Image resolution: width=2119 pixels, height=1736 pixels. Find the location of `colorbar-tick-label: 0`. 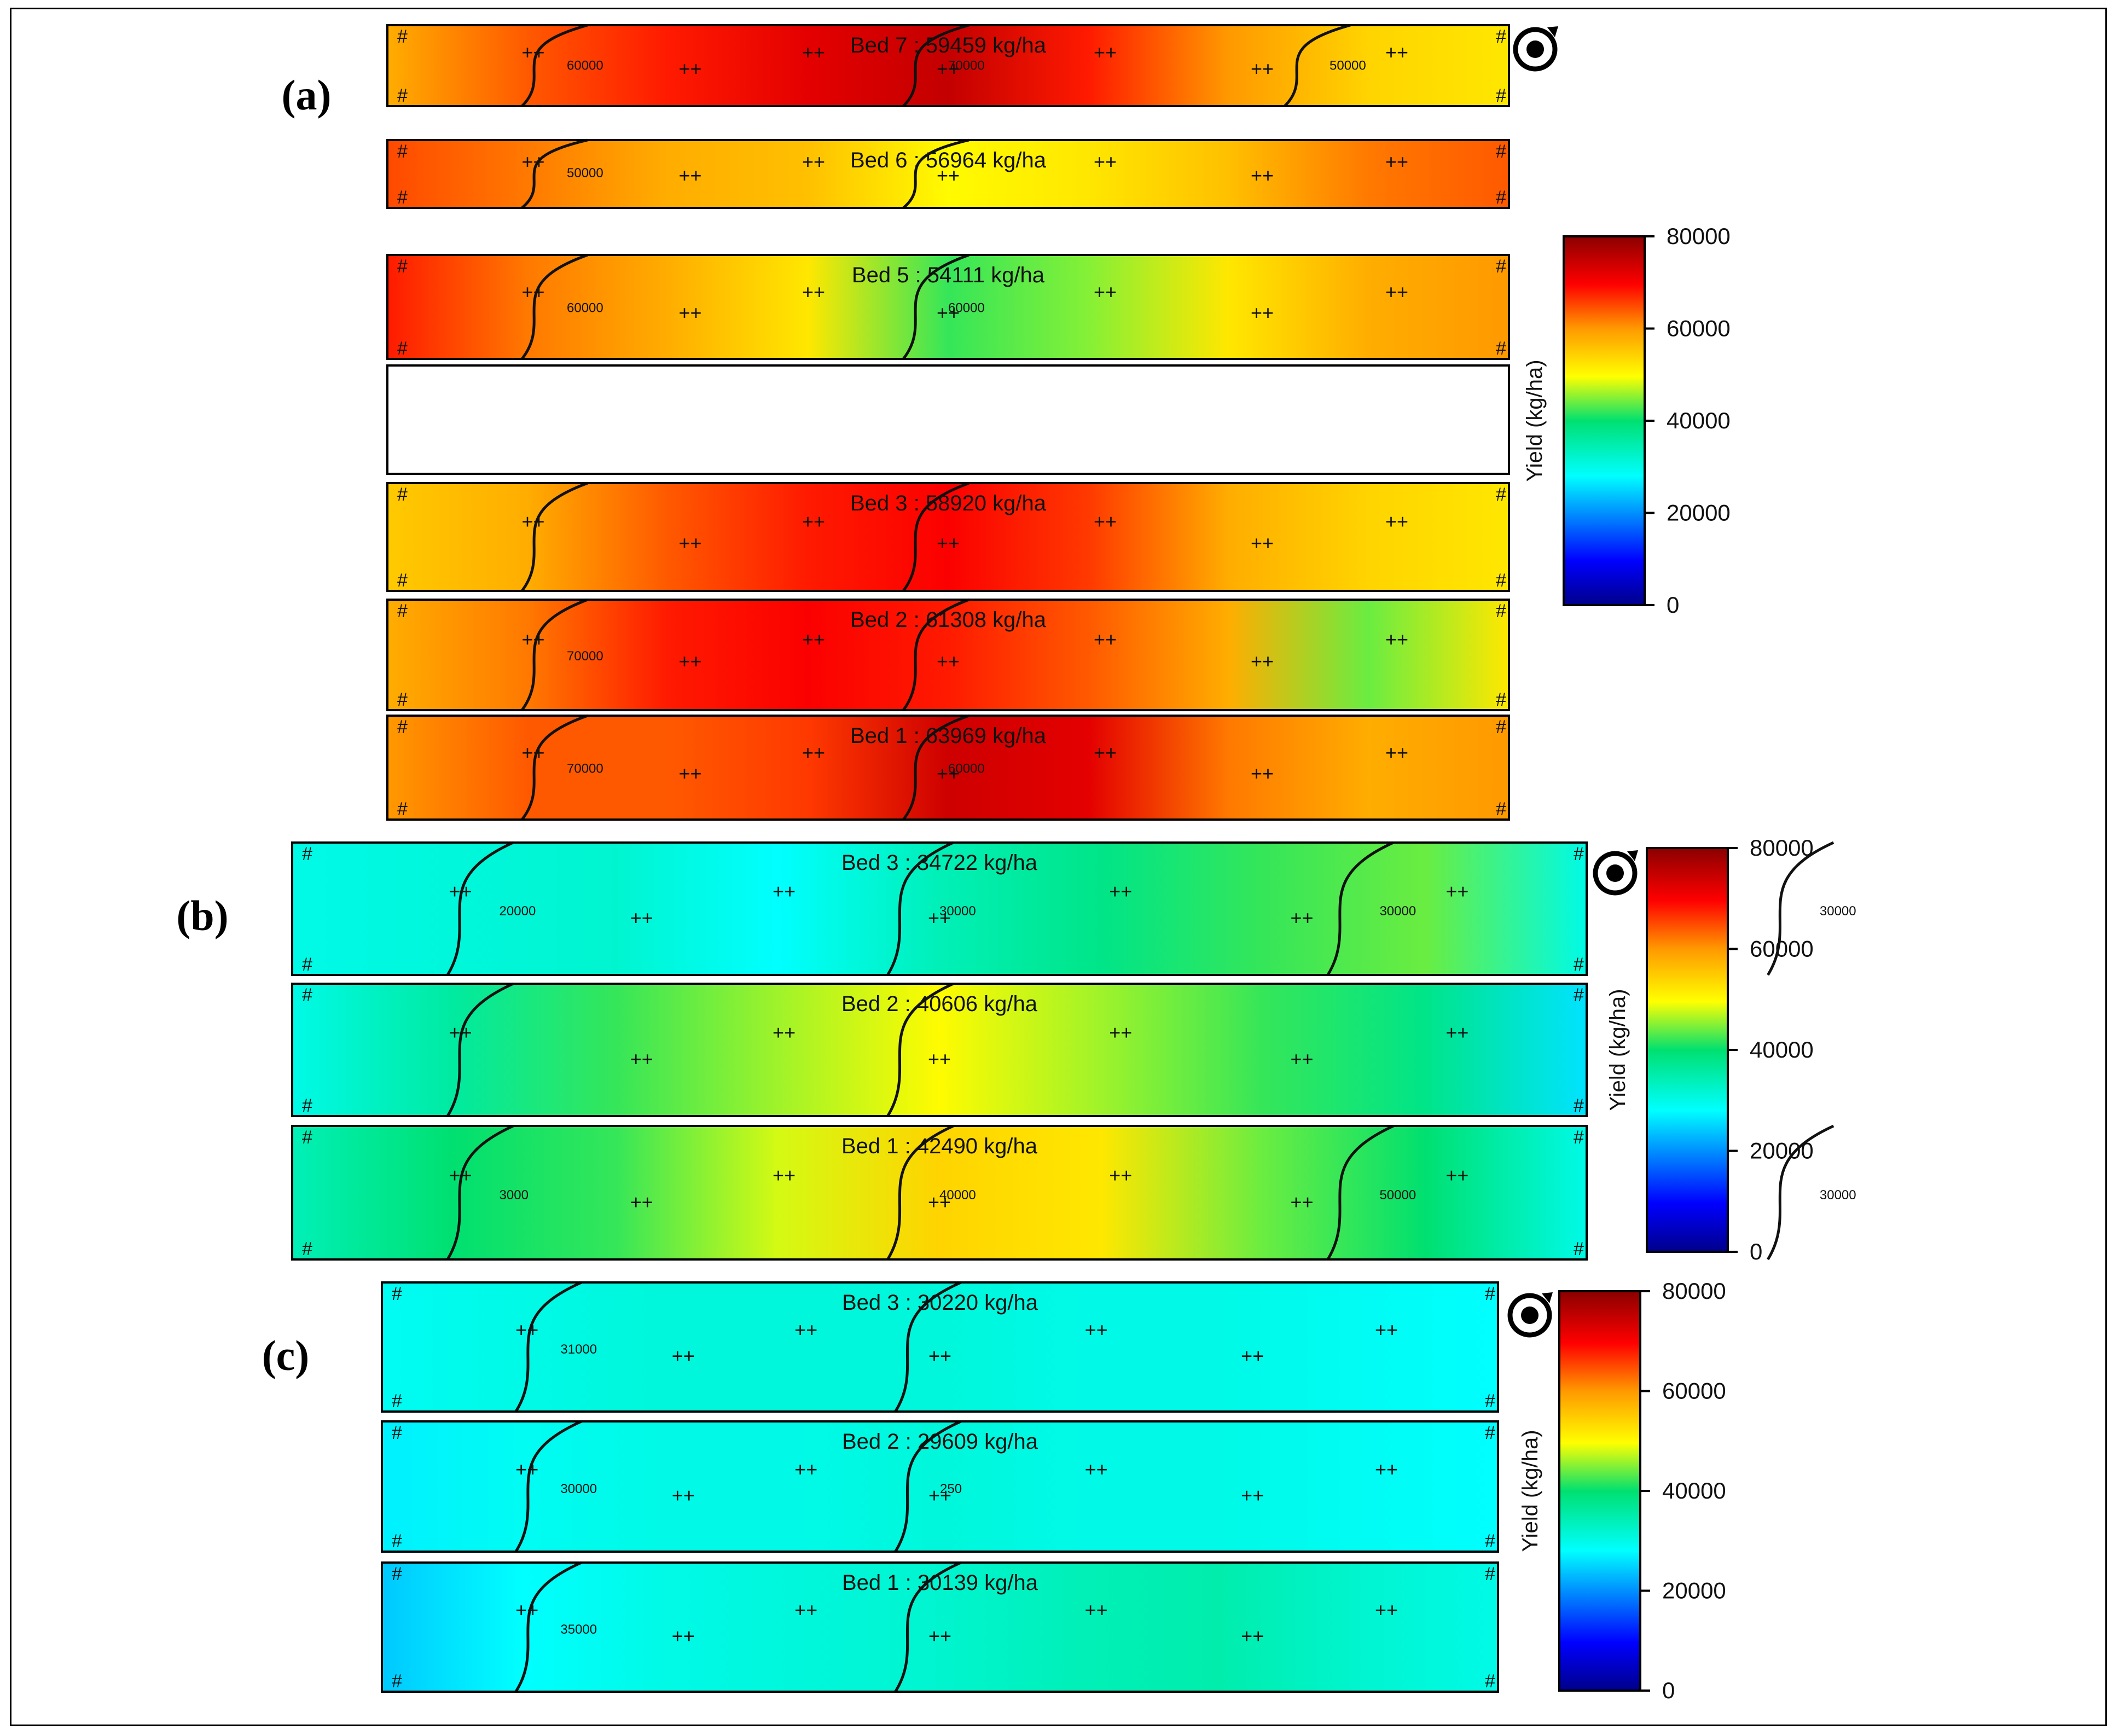

colorbar-tick-label: 0 is located at coordinates (1673, 605).